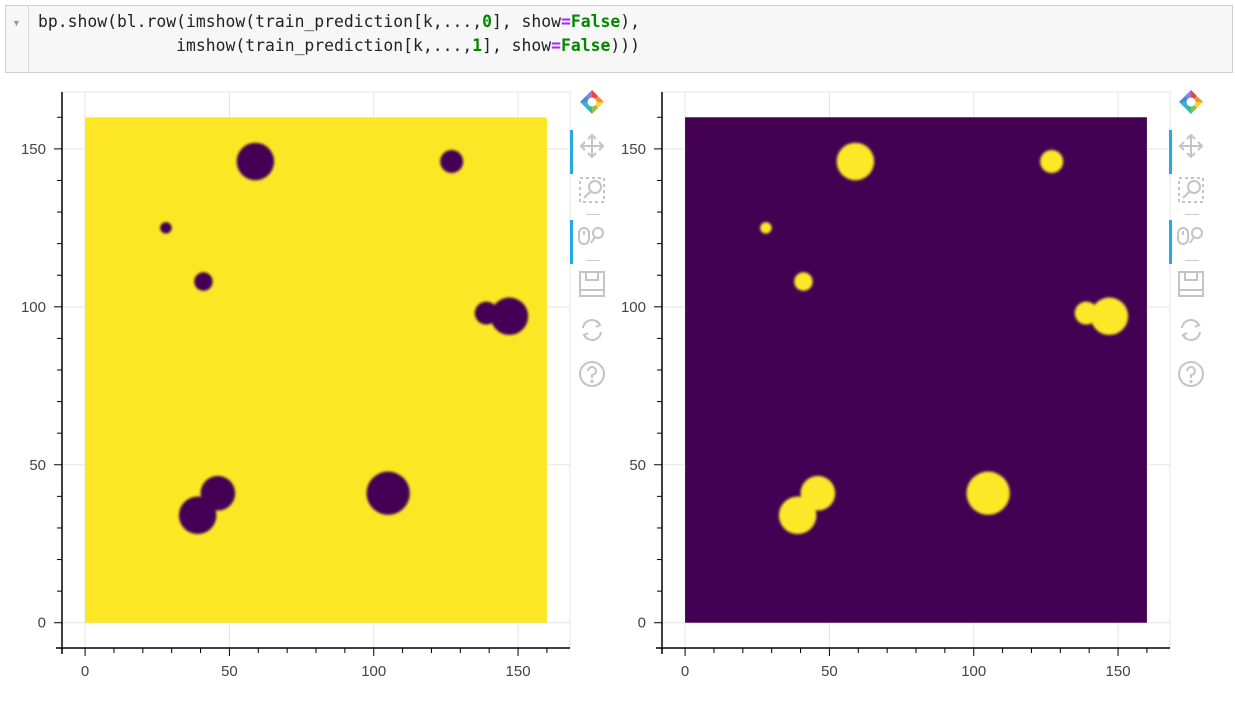 The image size is (1235, 706). What do you see at coordinates (16, 23) in the screenshot?
I see `triangle-down-icon: ▼` at bounding box center [16, 23].